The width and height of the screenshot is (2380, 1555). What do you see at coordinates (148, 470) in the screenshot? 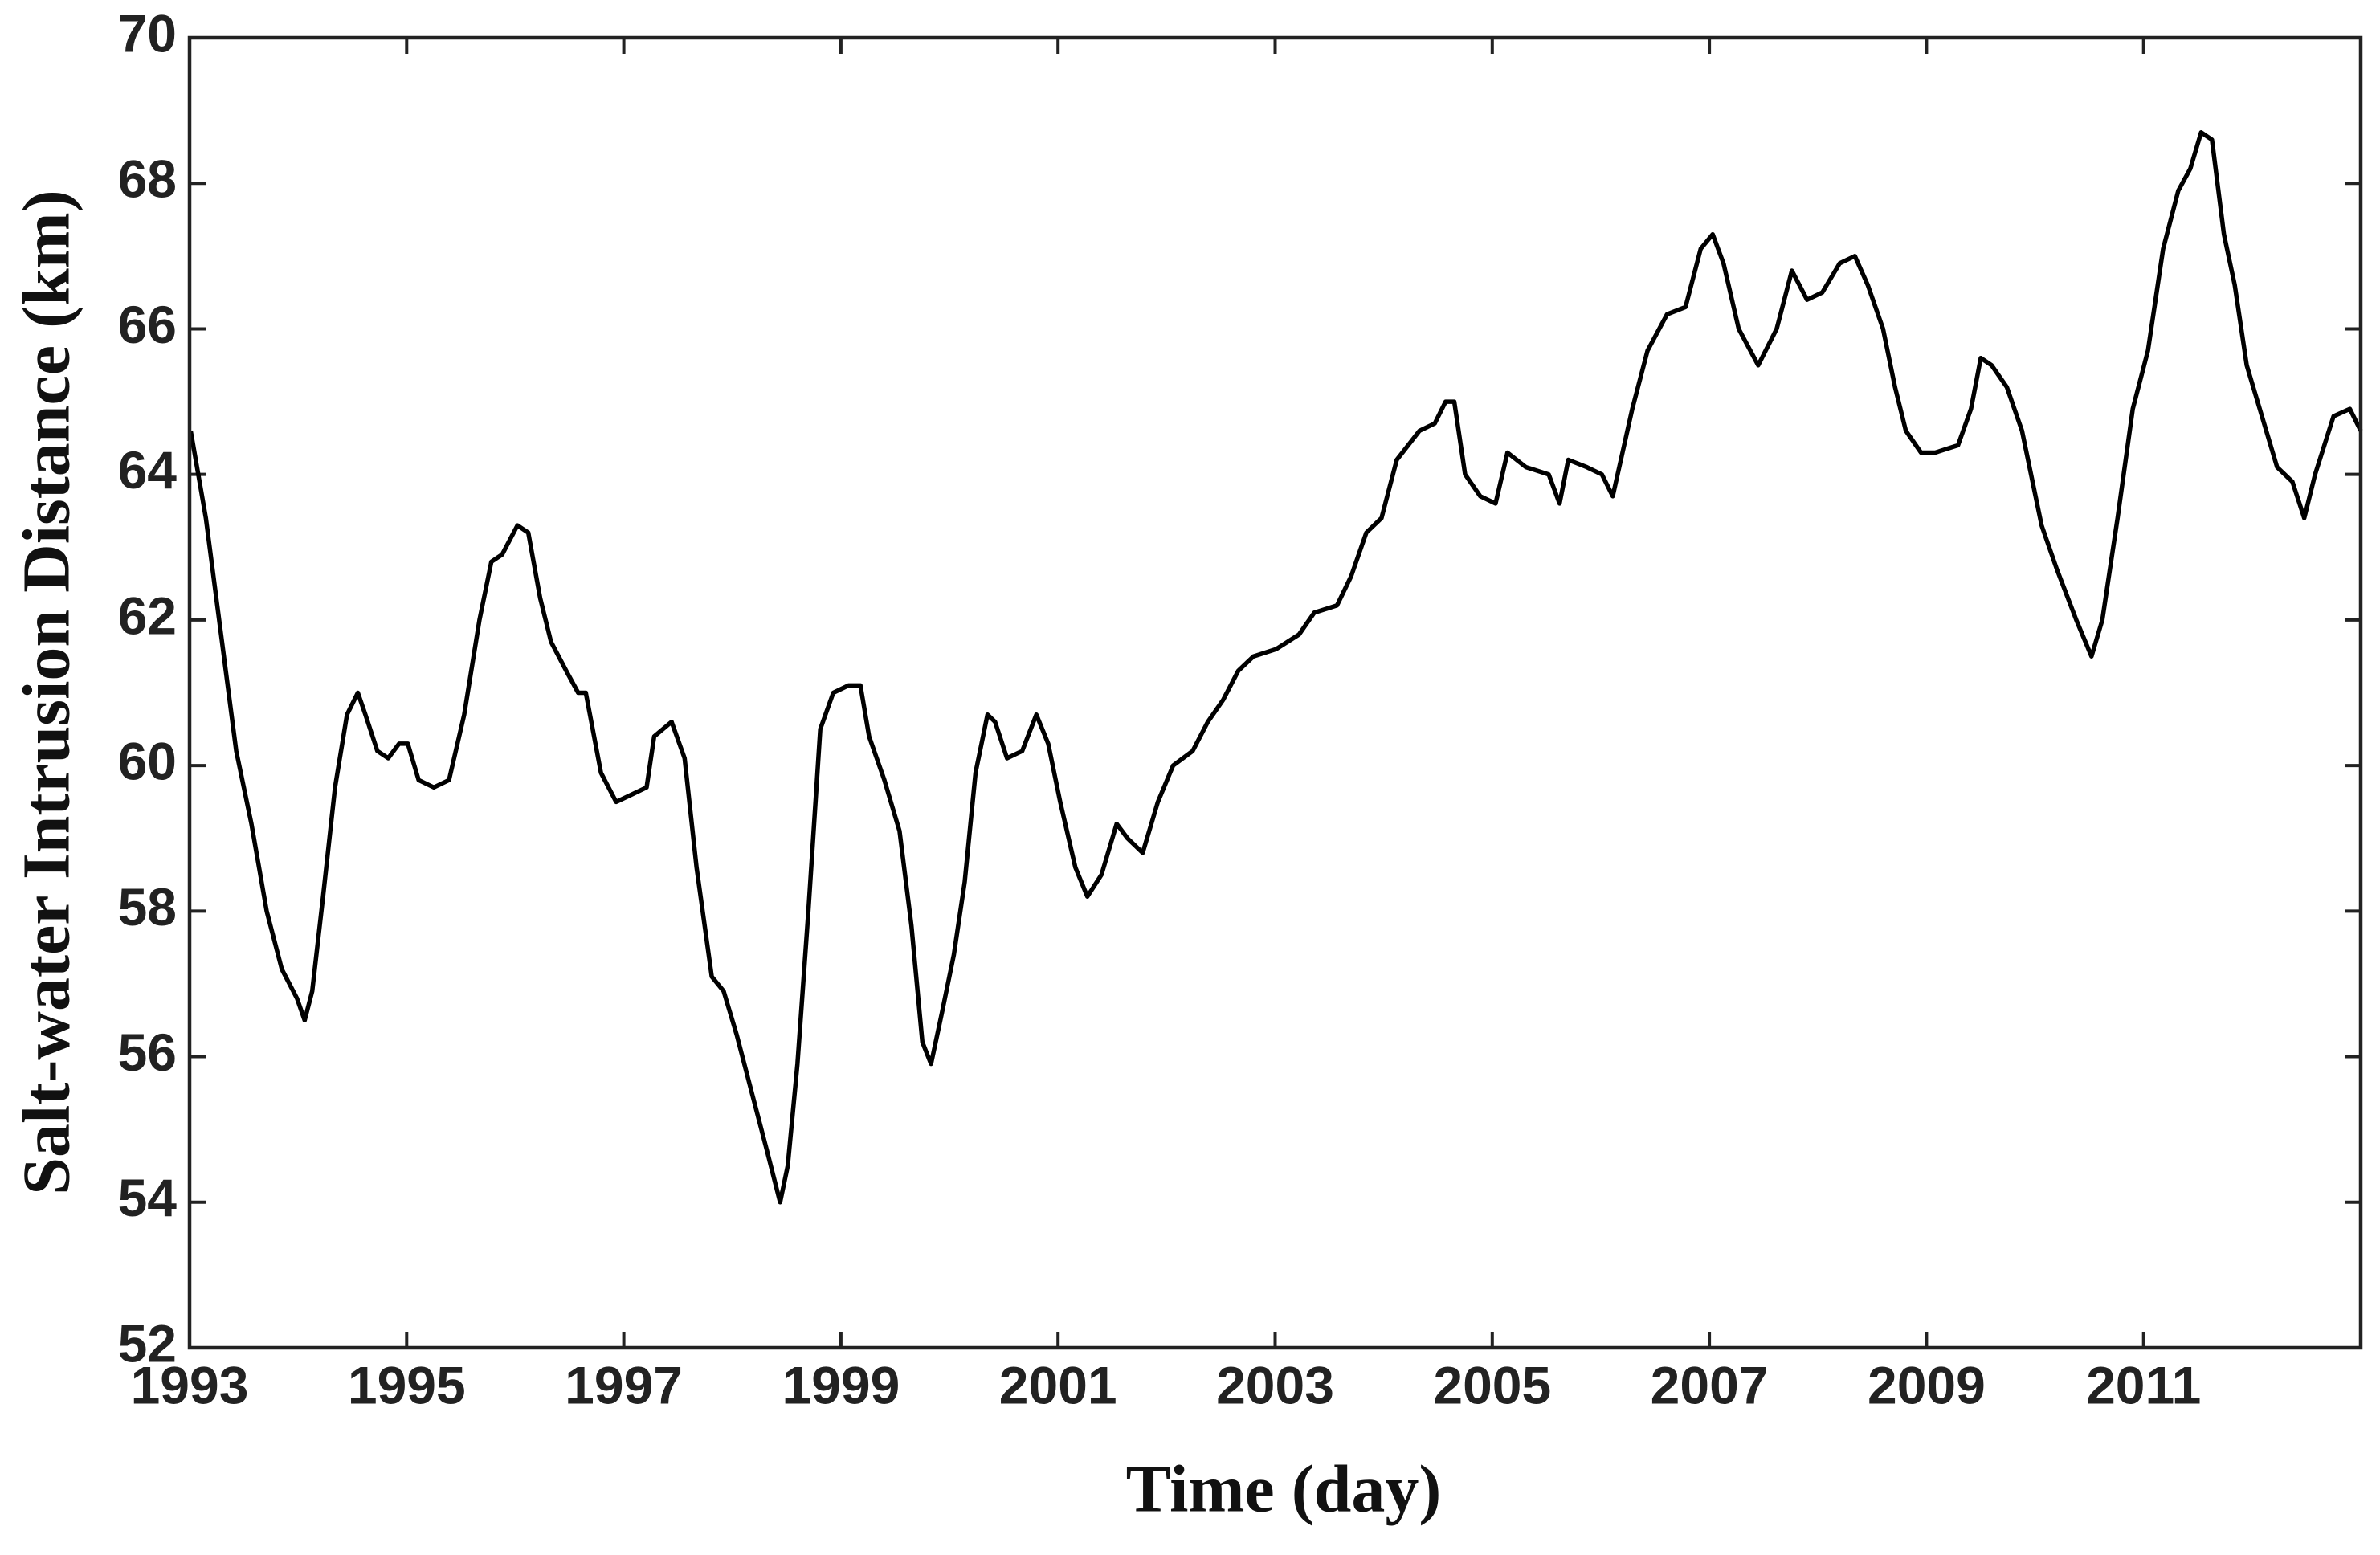
I see `y-tick-label: 64` at bounding box center [148, 470].